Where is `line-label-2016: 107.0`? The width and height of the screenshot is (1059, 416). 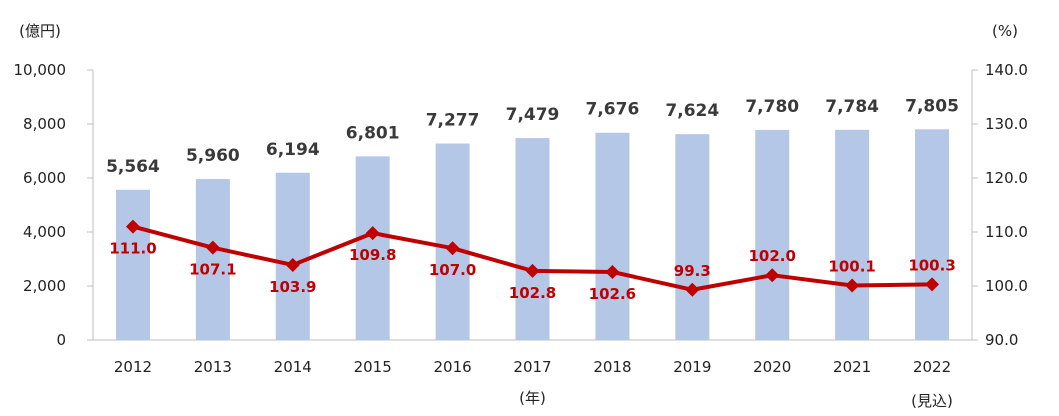 line-label-2016: 107.0 is located at coordinates (452, 270).